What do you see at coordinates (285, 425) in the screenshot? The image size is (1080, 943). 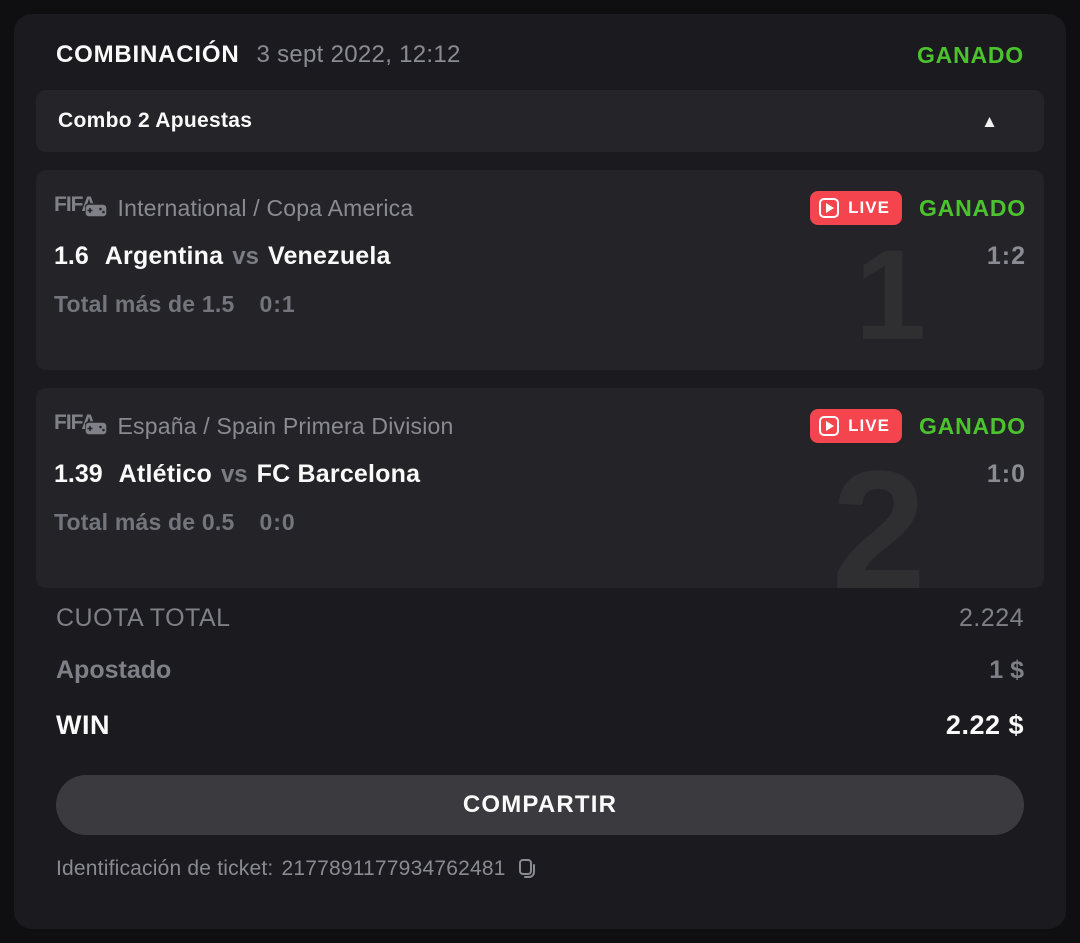 I see `bet-2-league: España / Spain Primera Division` at bounding box center [285, 425].